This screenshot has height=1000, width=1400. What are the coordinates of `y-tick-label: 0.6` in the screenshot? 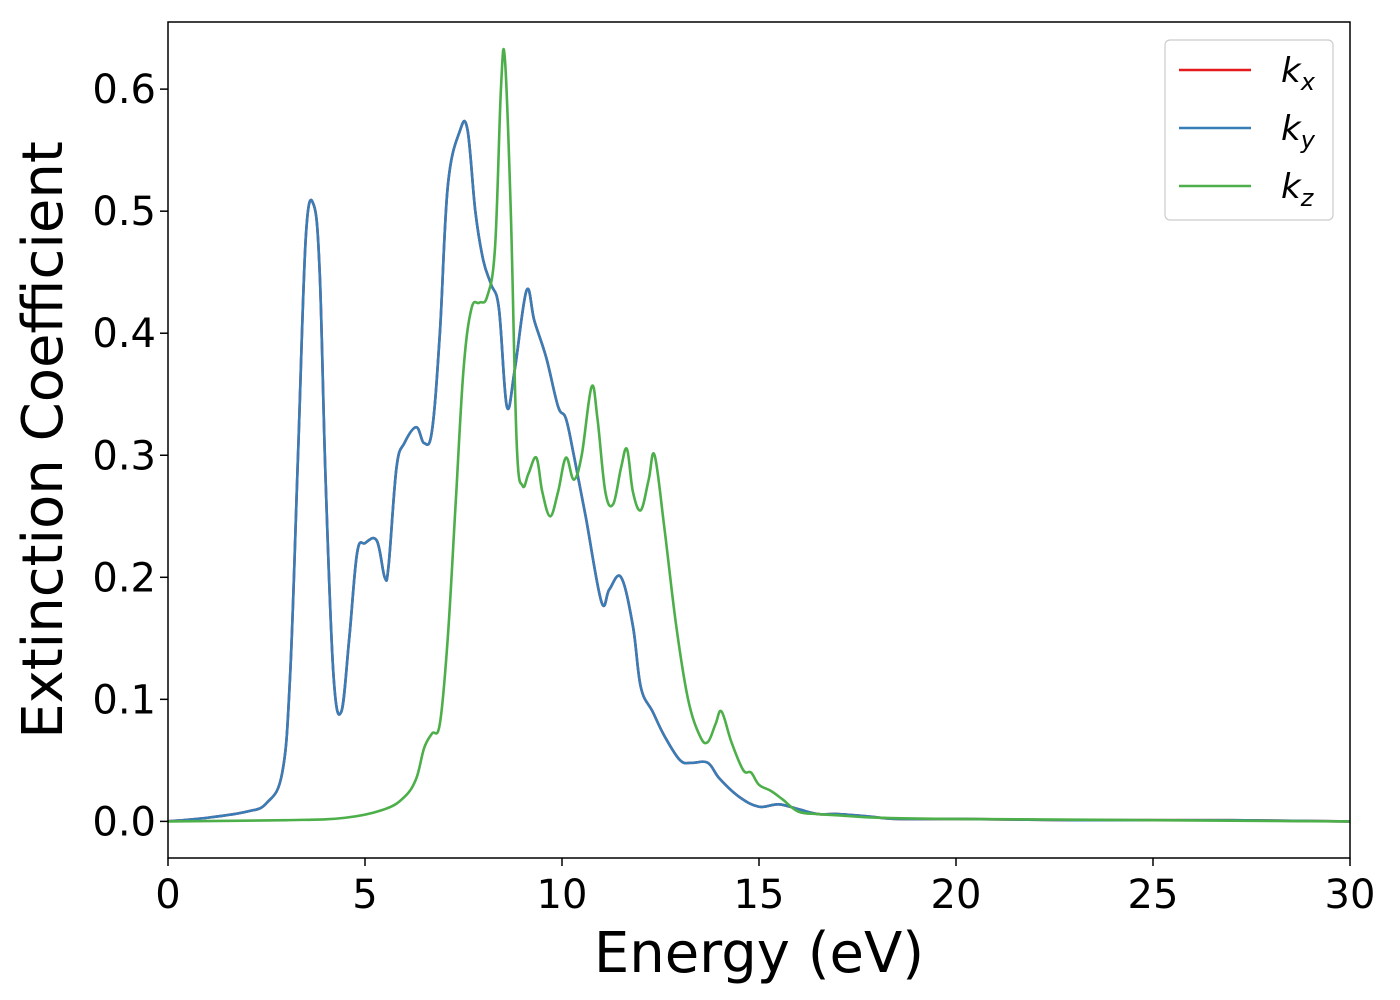 It's located at (124, 90).